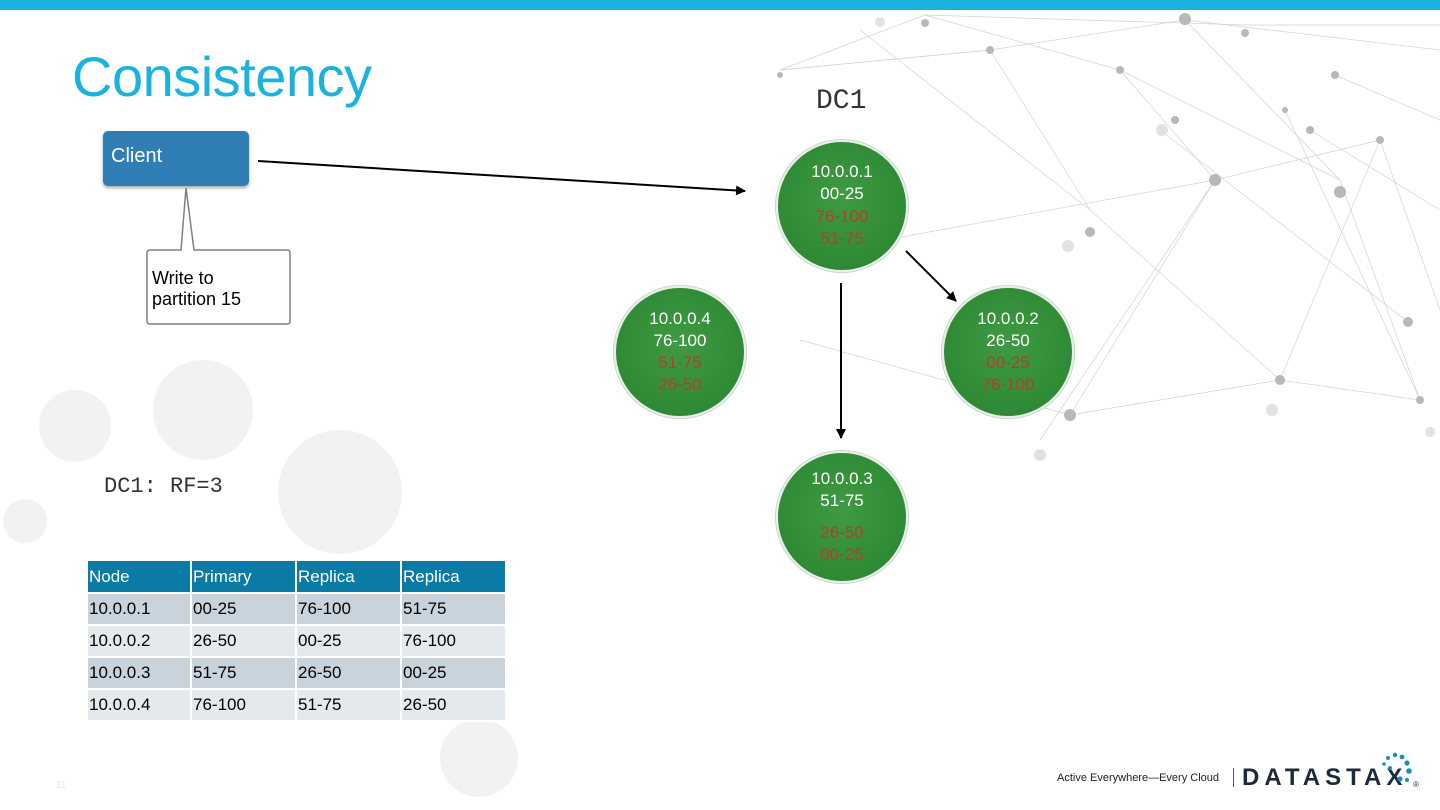  Describe the element at coordinates (720, 5) in the screenshot. I see `top-accent-bar` at that location.